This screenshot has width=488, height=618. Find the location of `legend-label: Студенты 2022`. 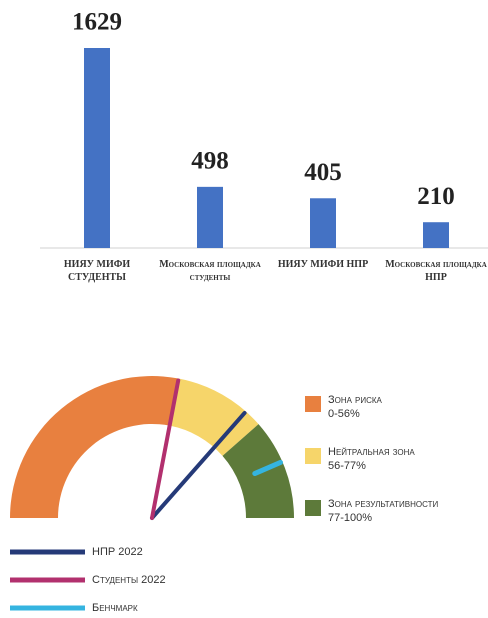

legend-label: Студенты 2022 is located at coordinates (129, 580).